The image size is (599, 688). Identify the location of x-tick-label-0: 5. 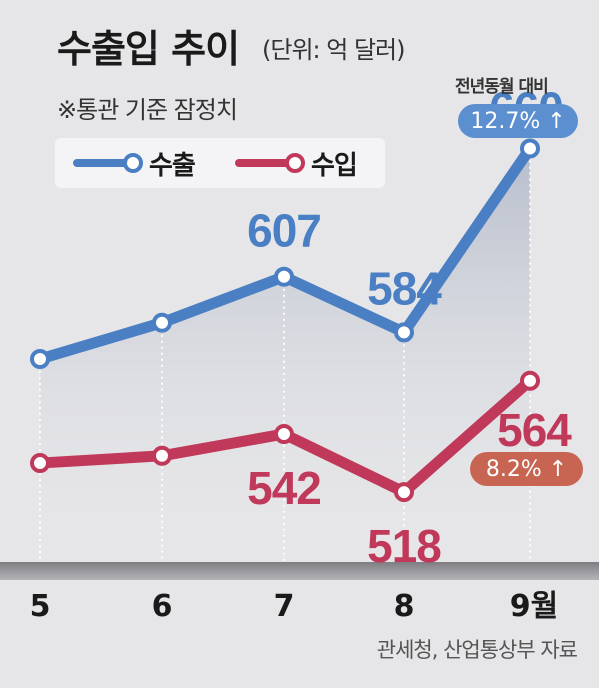
(40, 606).